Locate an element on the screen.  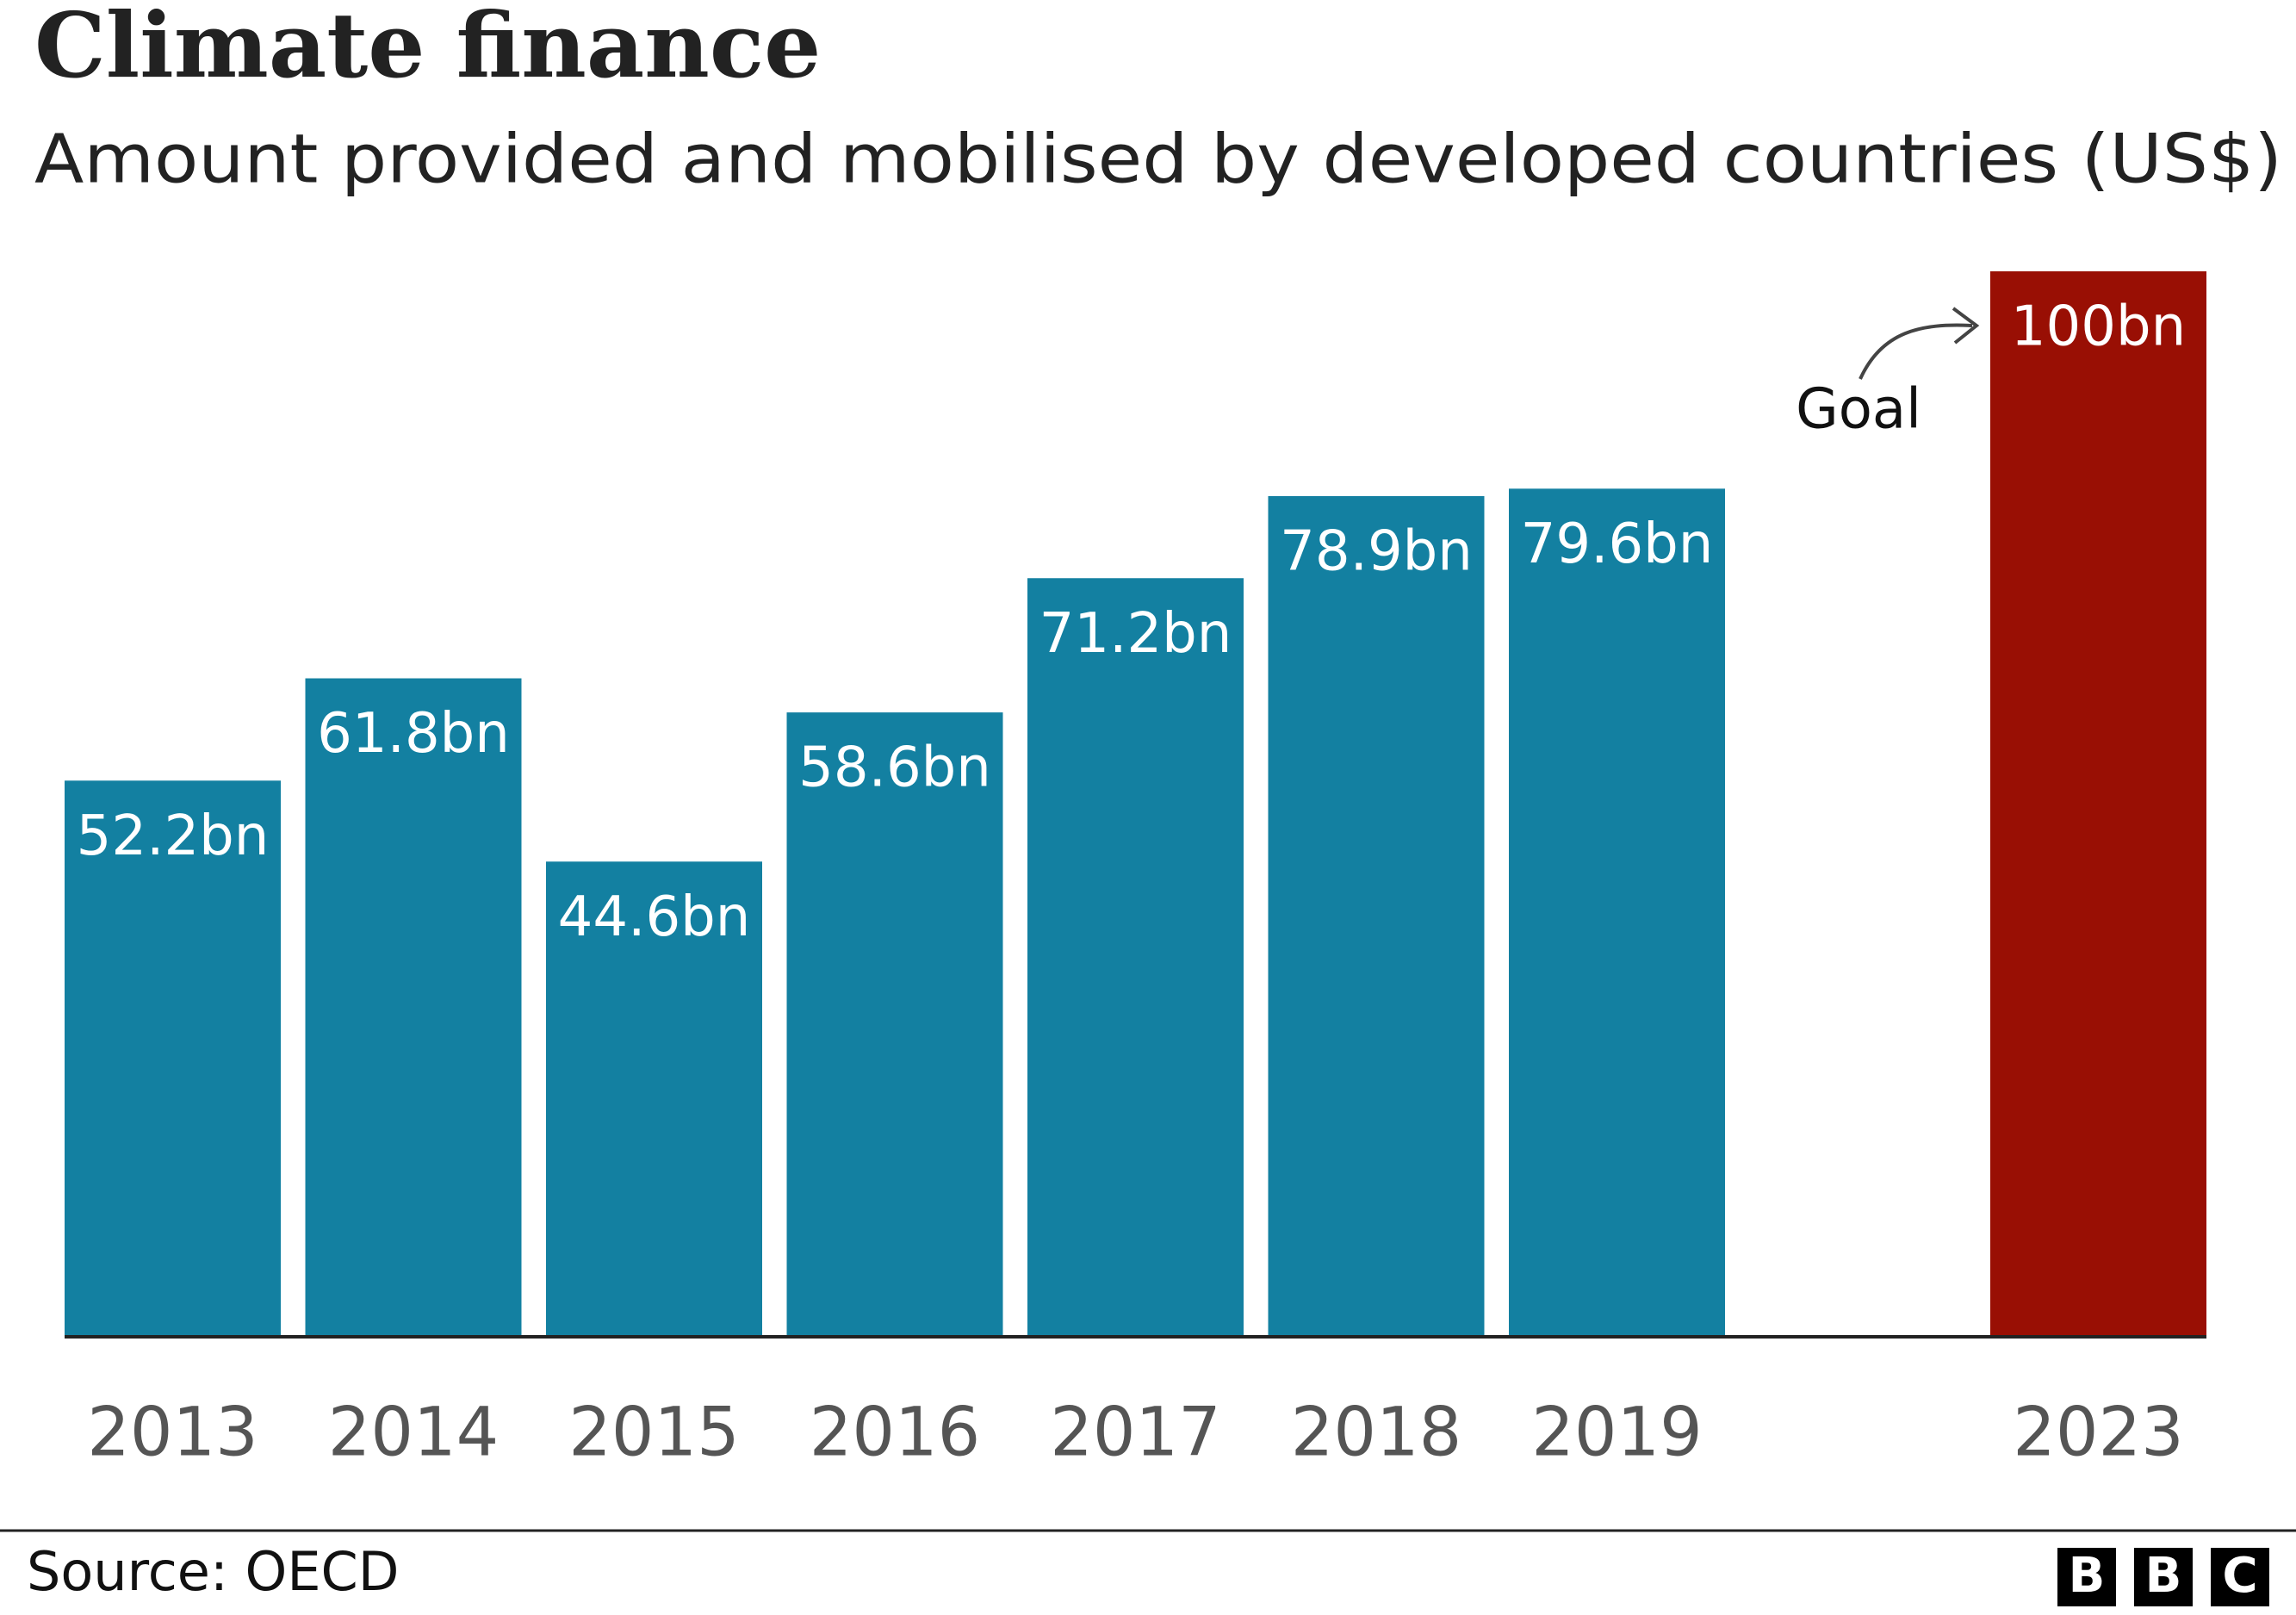
x-tick-label: 2023 is located at coordinates (2098, 1432).